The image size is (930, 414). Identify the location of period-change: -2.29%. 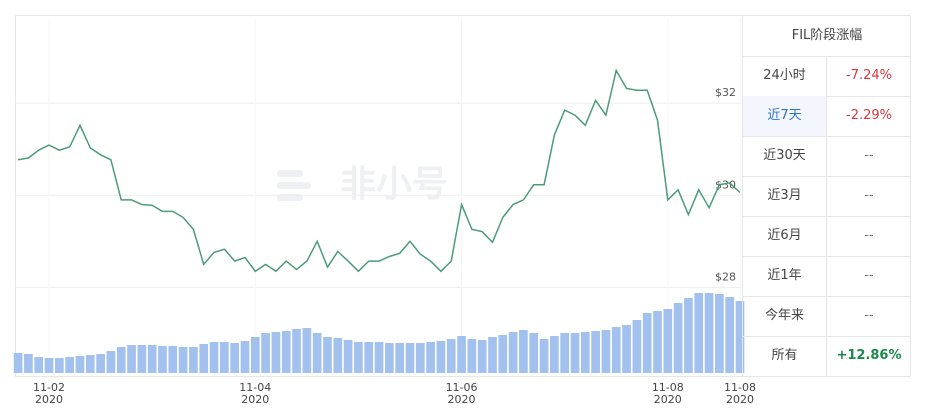
(869, 116).